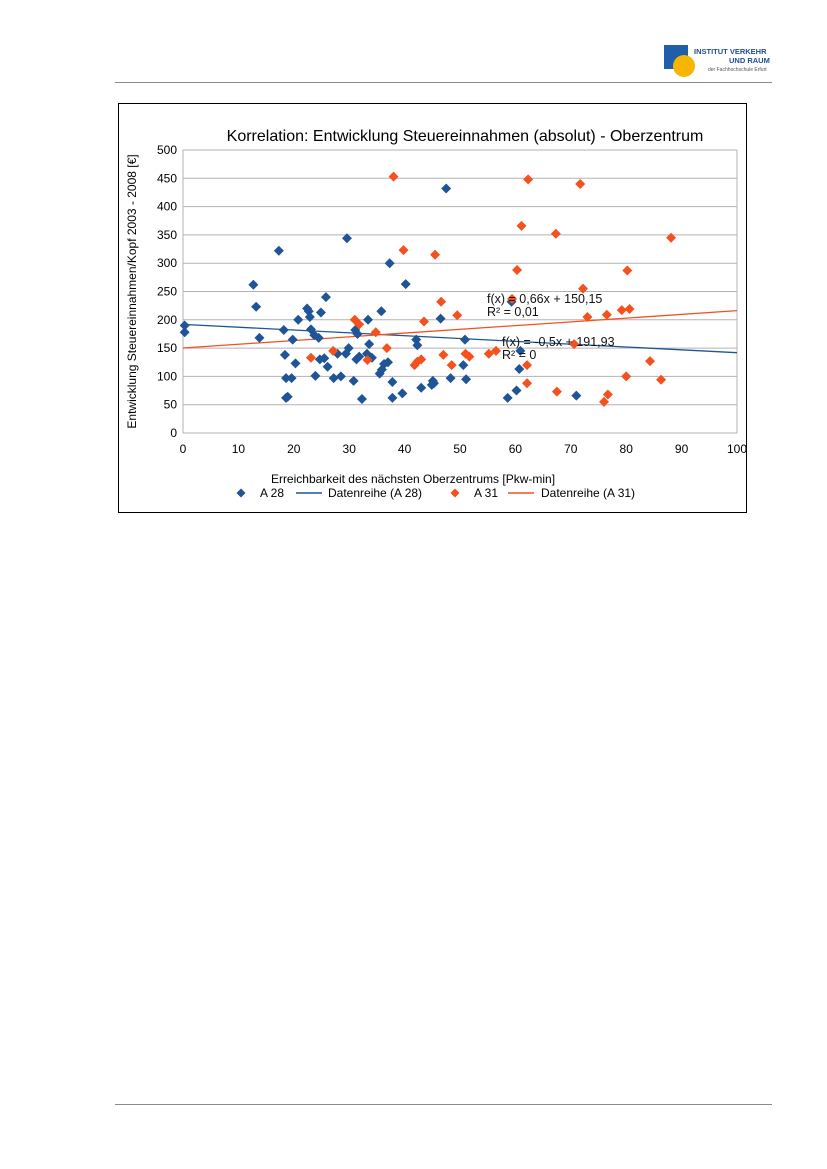  What do you see at coordinates (350, 449) in the screenshot?
I see `x-tick-label: 30` at bounding box center [350, 449].